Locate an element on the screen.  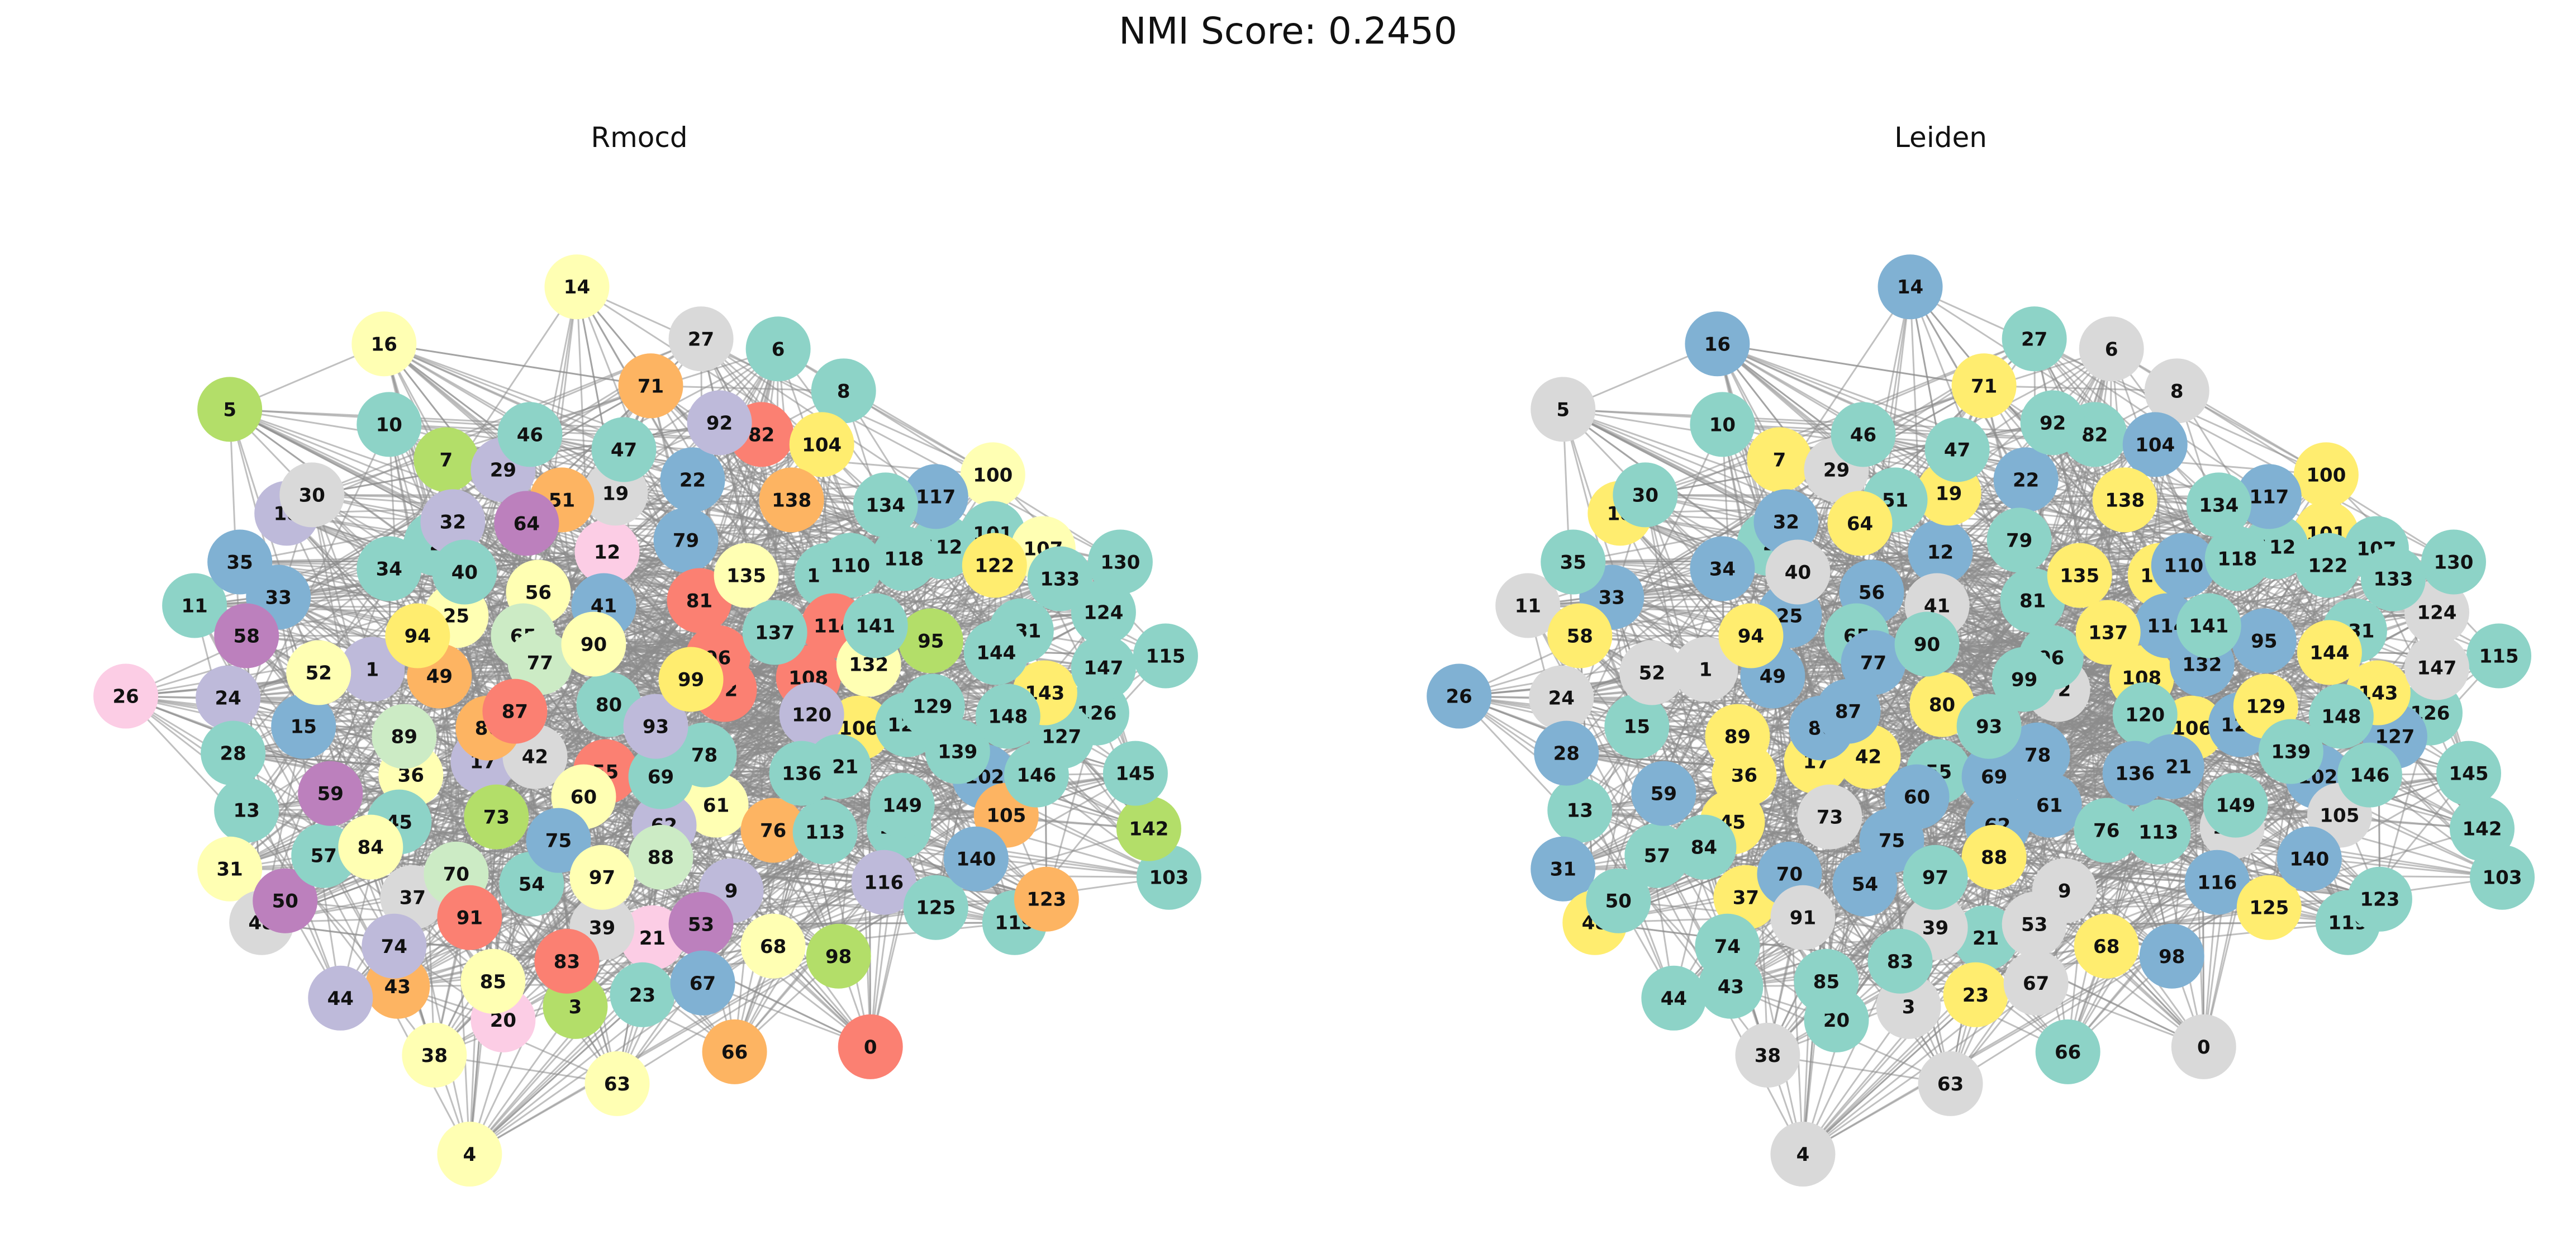
rmocd-node-120: 120 is located at coordinates (812, 714).